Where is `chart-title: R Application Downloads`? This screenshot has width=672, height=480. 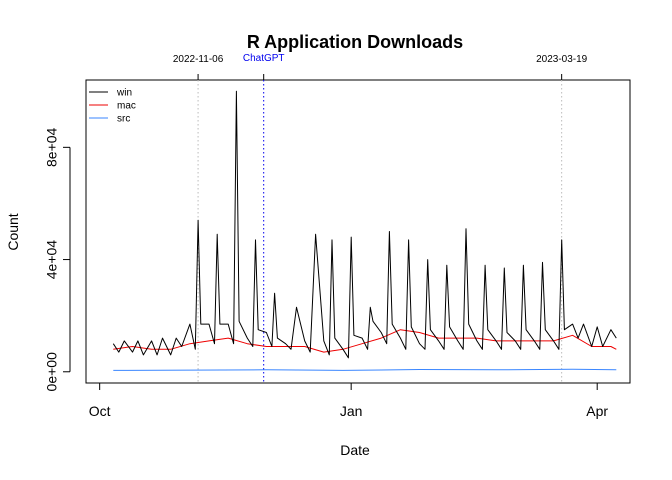 chart-title: R Application Downloads is located at coordinates (355, 42).